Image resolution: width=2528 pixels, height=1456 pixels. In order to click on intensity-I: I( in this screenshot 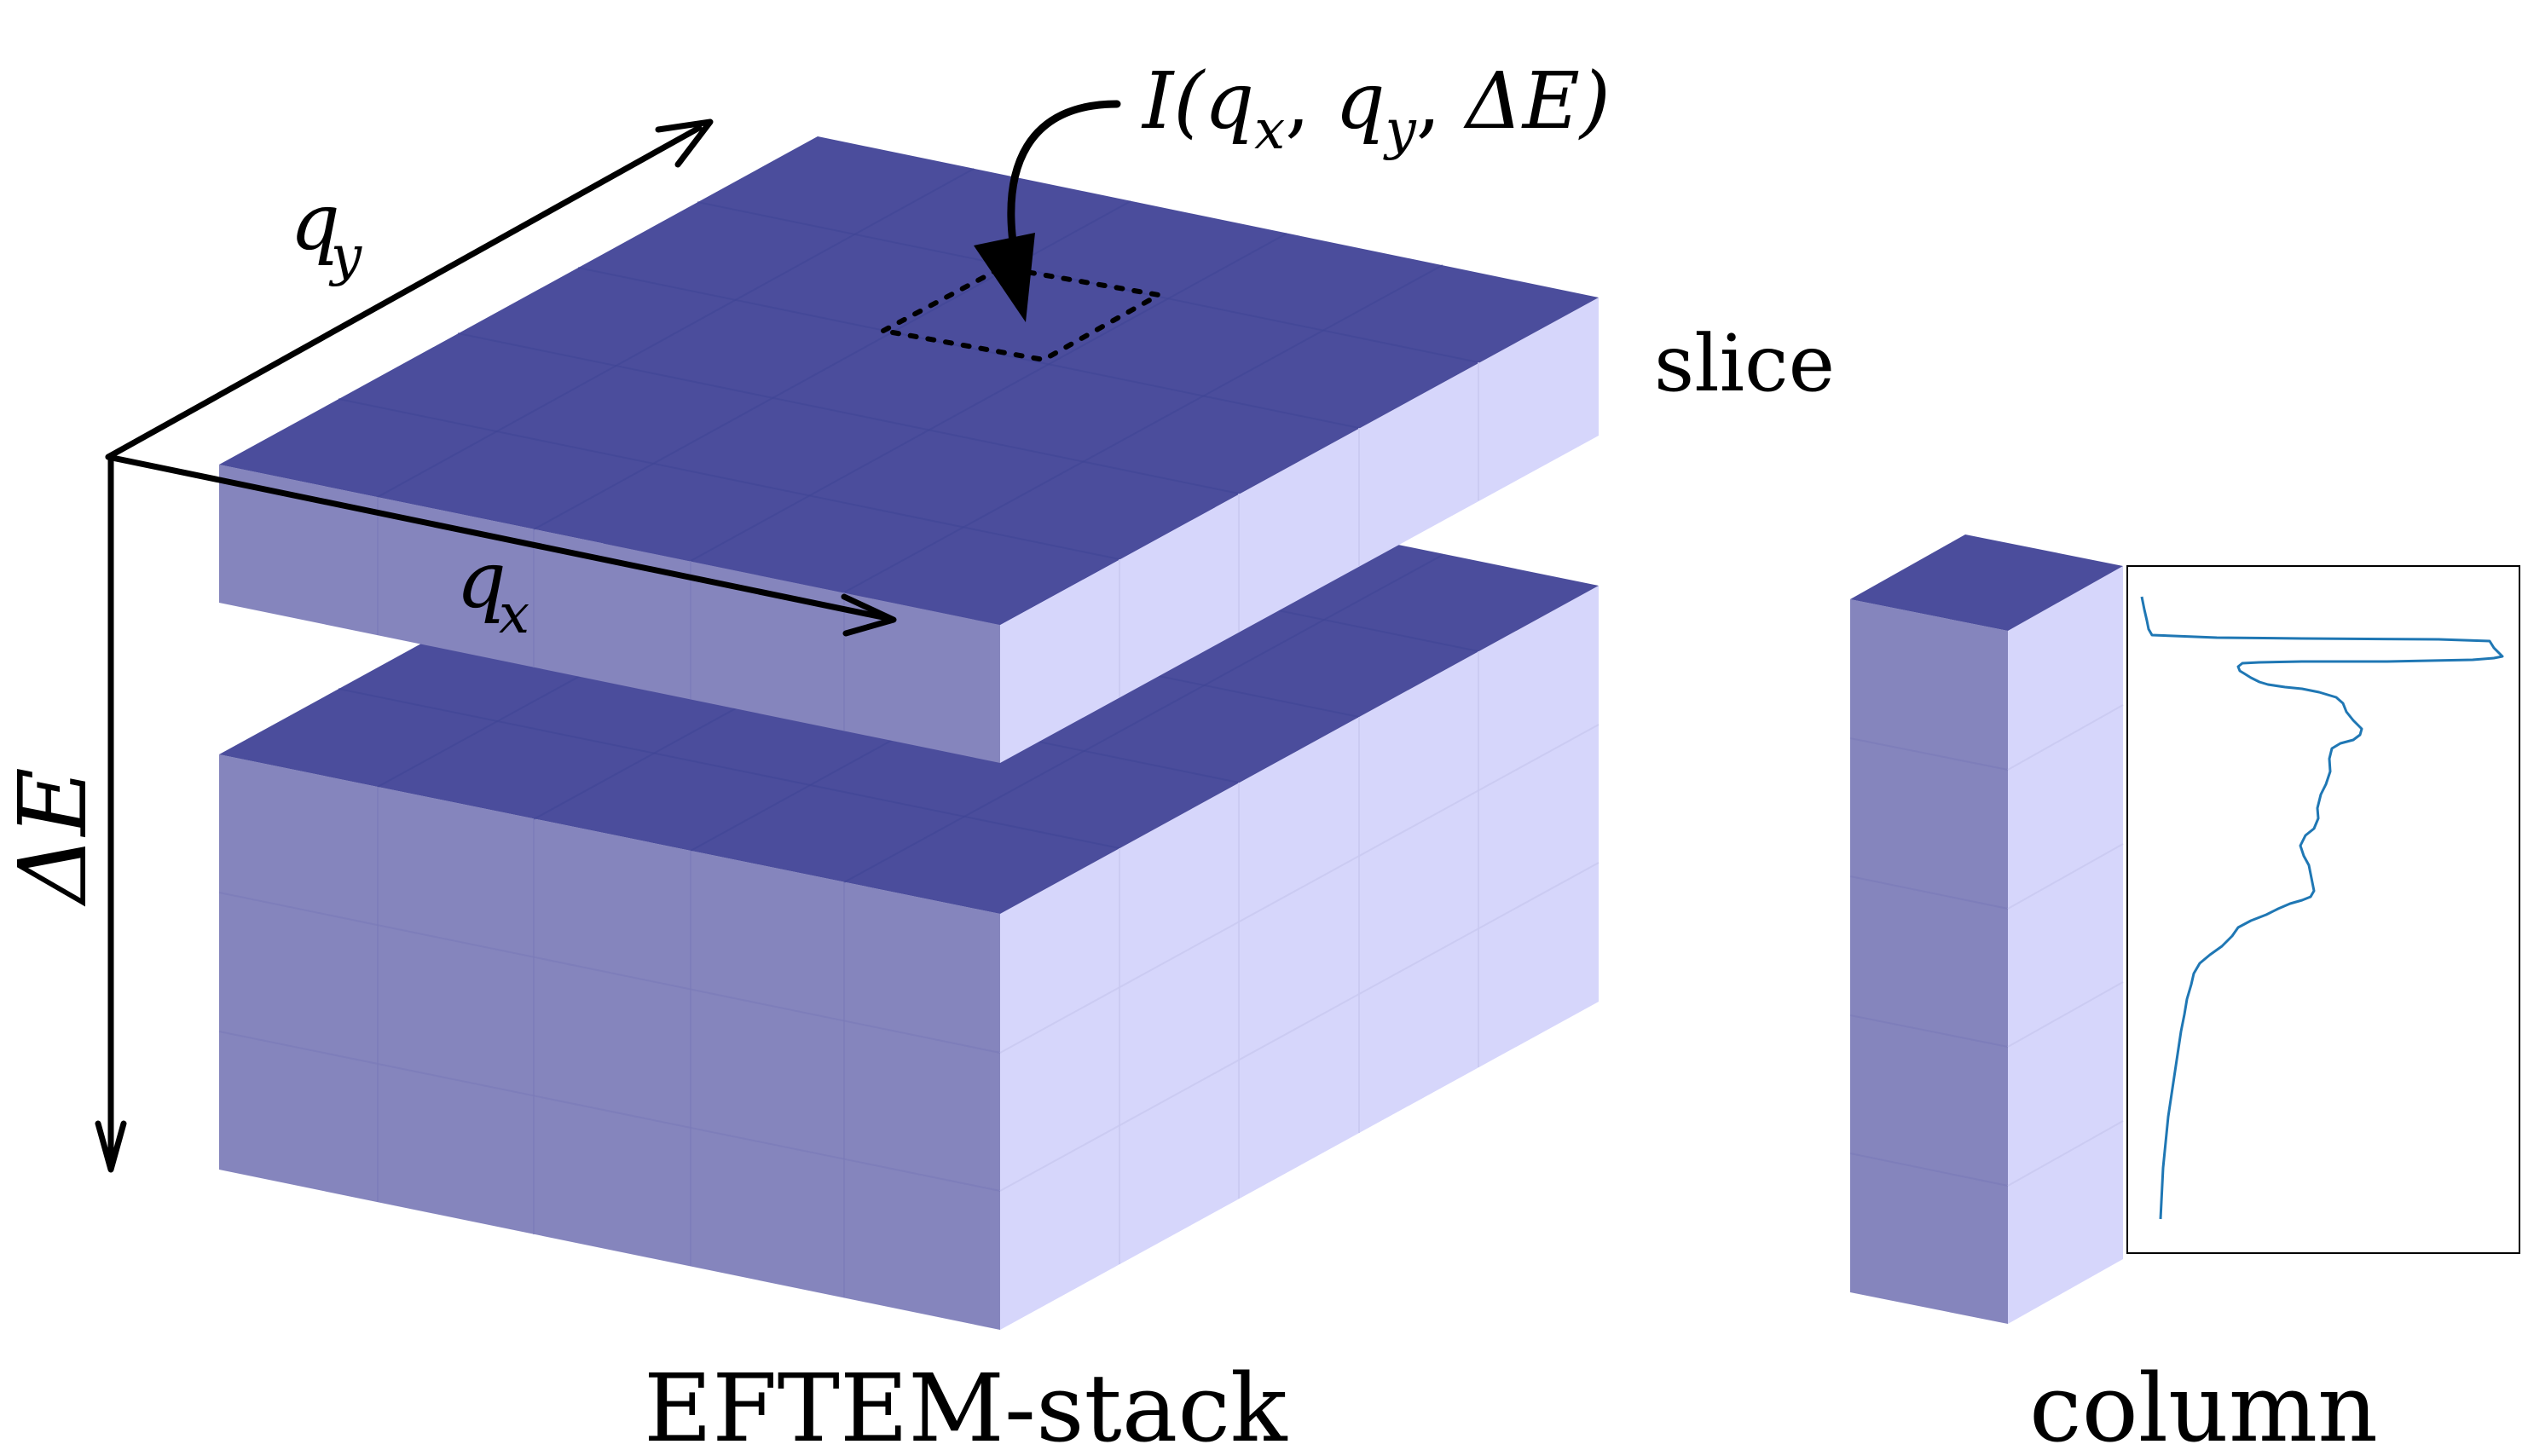, I will do `click(1174, 101)`.